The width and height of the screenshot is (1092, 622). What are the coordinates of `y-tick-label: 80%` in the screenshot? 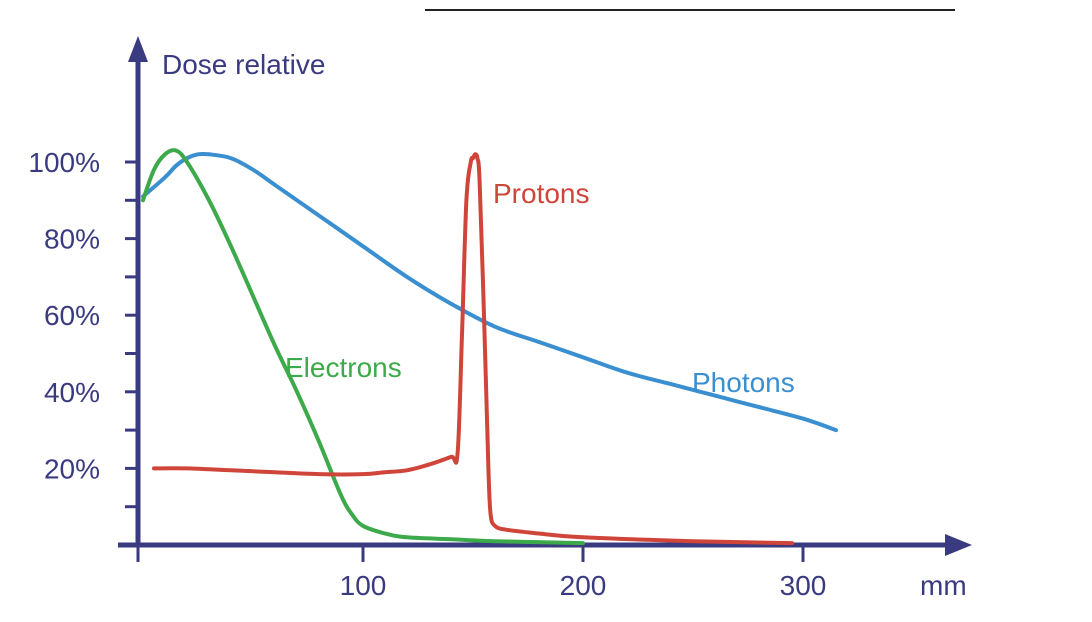 It's located at (72, 239).